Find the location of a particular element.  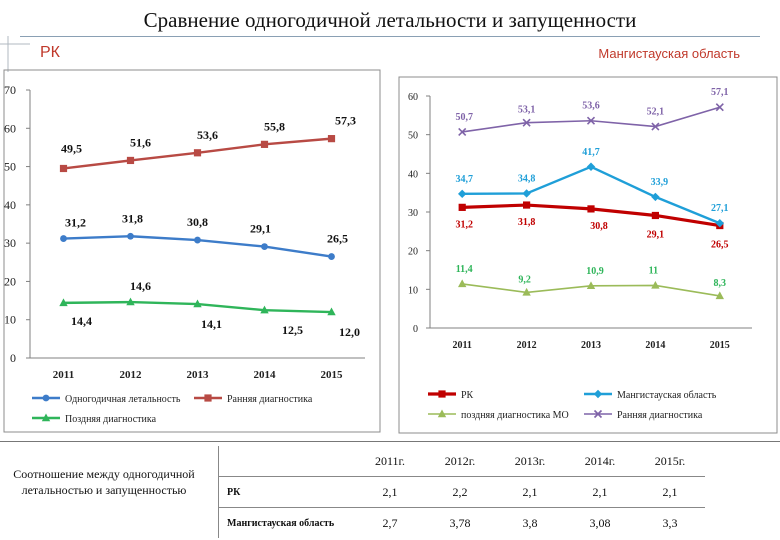

table-header-cell: 2011г. is located at coordinates (390, 460).